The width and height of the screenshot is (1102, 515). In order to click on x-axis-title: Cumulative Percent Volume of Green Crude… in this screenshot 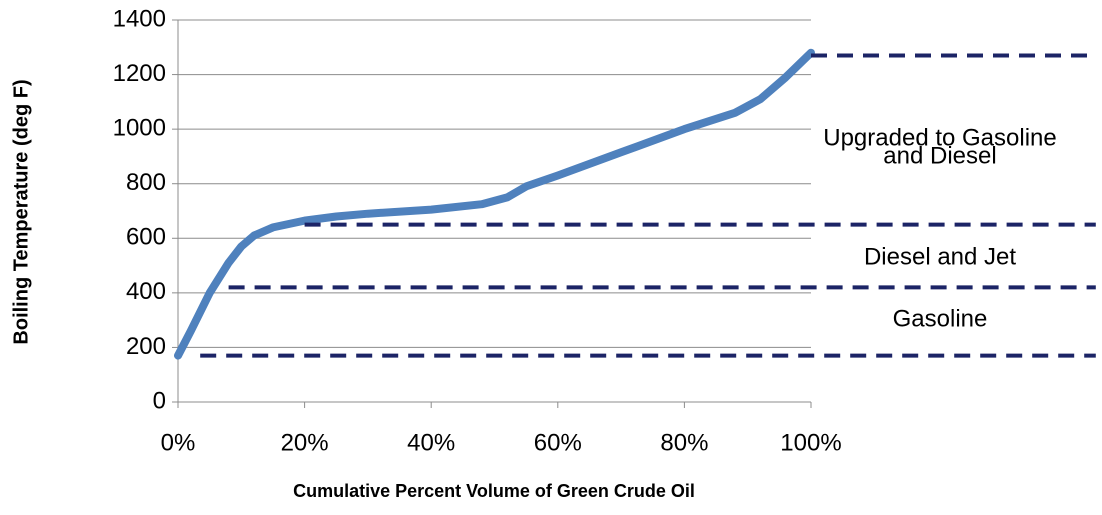, I will do `click(494, 491)`.